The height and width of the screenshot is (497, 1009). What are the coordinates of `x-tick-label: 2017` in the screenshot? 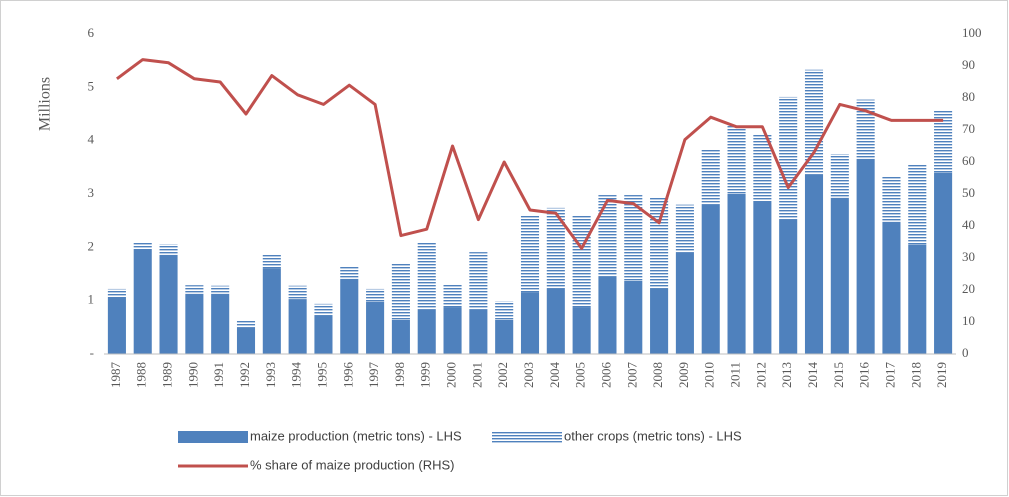 It's located at (889, 375).